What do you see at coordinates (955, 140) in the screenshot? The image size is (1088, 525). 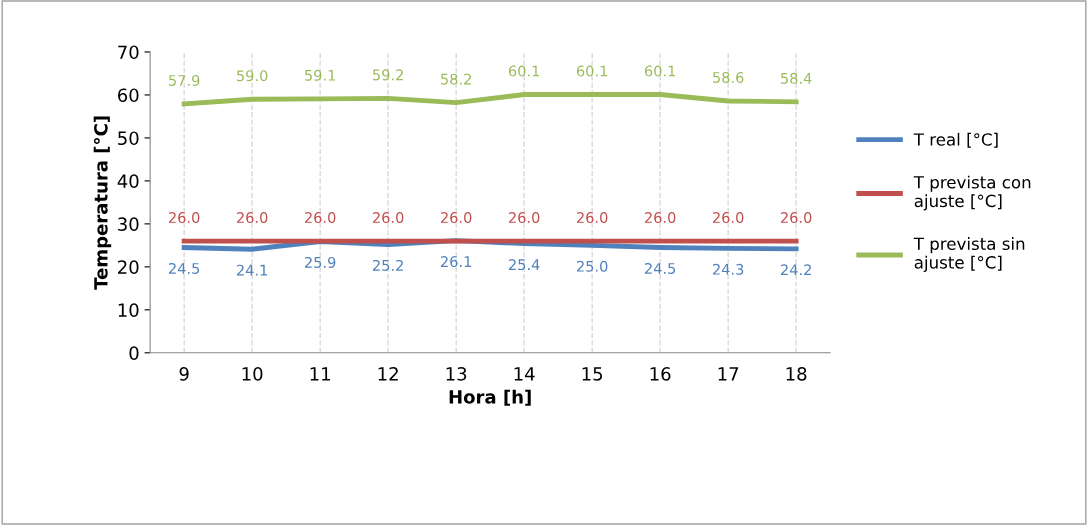 I see `legend-label: T real [°C]` at bounding box center [955, 140].